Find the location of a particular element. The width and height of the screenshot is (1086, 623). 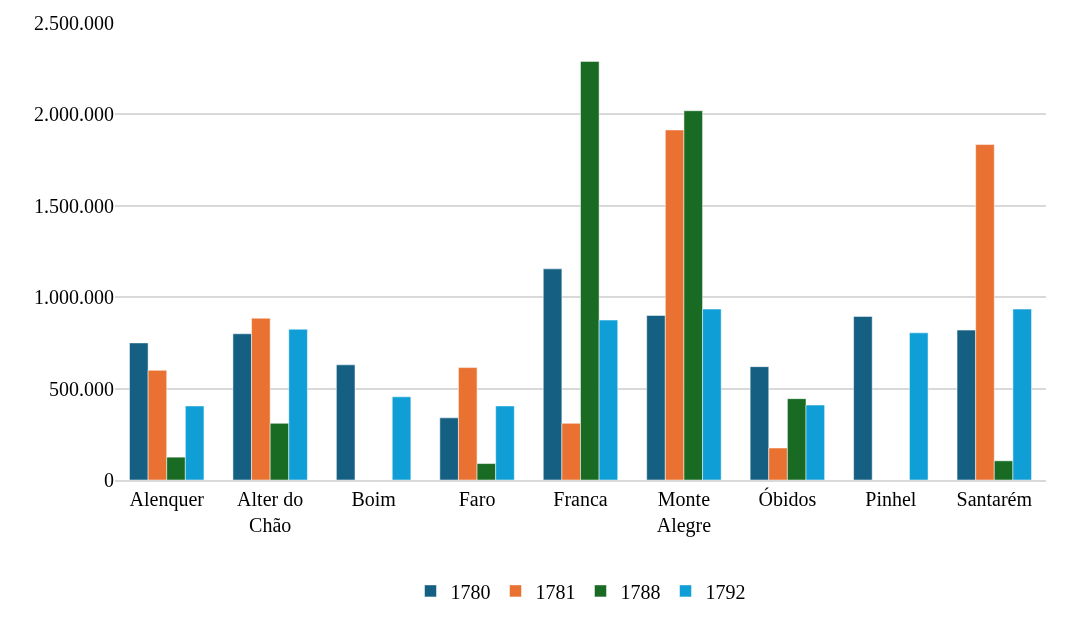

x-tick-label: Alenquer is located at coordinates (167, 499).